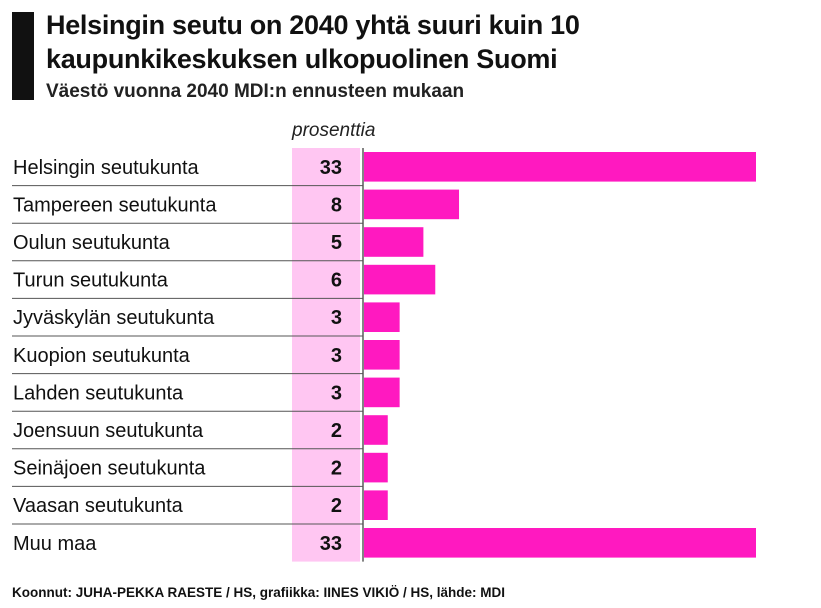  Describe the element at coordinates (336, 281) in the screenshot. I see `value-label: 6` at that location.